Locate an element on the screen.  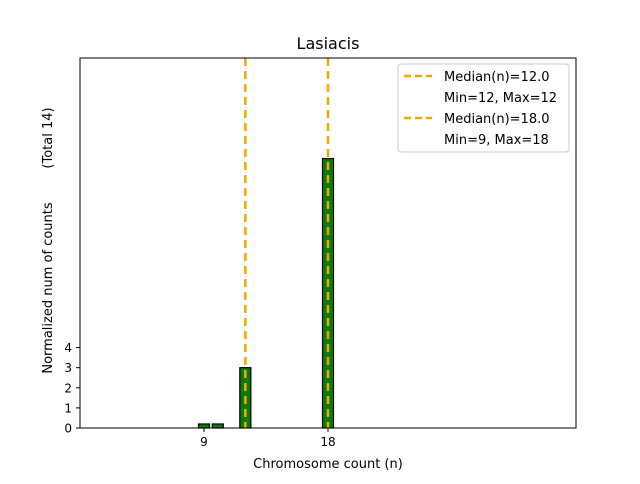
y-tick-label-3: 3 is located at coordinates (68, 368).